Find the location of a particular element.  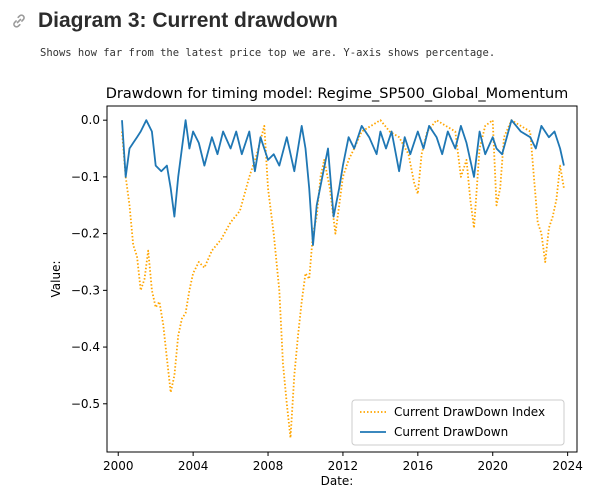

legend-label: Current DrawDown Index is located at coordinates (469, 412).